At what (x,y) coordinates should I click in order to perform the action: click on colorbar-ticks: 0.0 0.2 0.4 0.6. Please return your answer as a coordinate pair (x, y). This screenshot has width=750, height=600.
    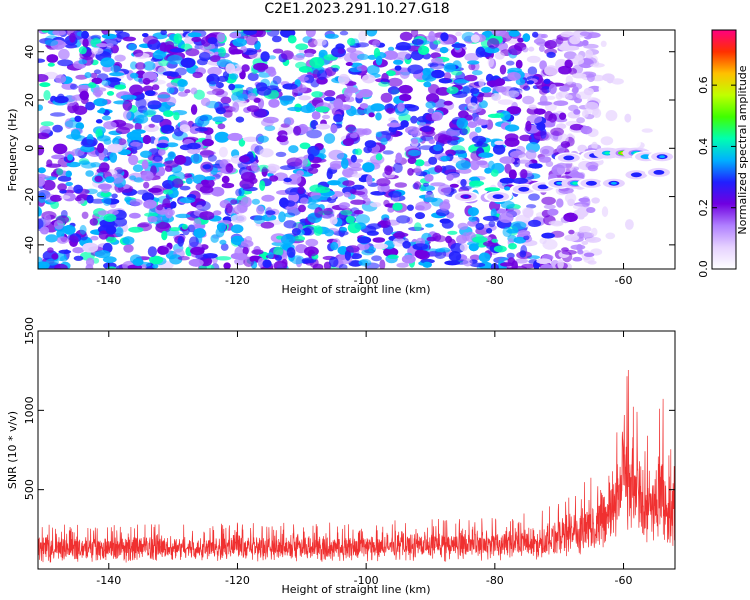
    Looking at the image, I should click on (716, 177).